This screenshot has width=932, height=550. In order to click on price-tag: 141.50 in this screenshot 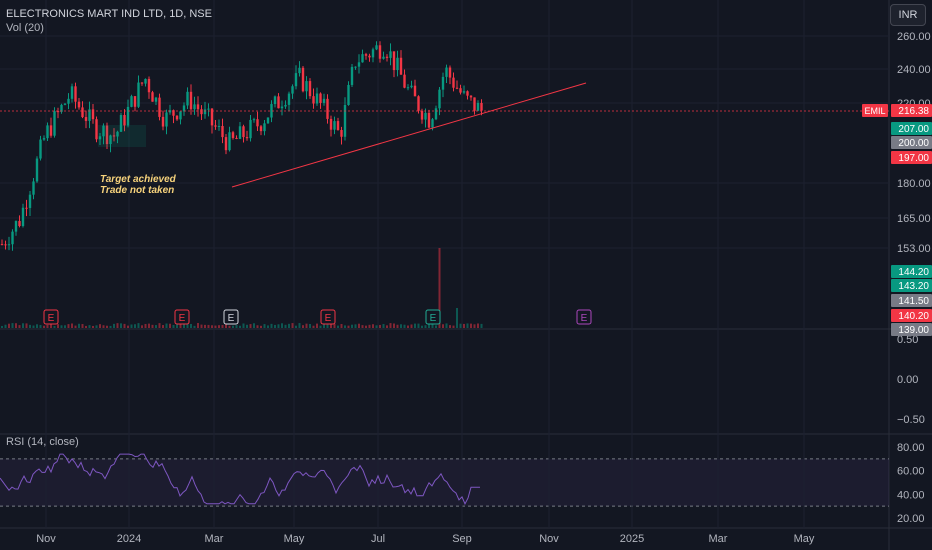, I will do `click(913, 301)`.